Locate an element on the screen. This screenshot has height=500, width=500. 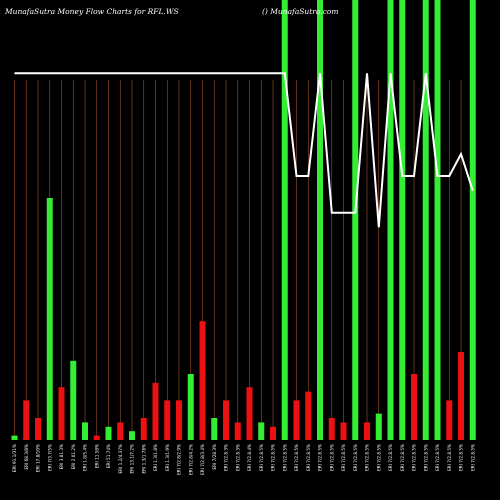
x-tick-label: ERI 7/2.8/2.9% is located at coordinates (179, 459).